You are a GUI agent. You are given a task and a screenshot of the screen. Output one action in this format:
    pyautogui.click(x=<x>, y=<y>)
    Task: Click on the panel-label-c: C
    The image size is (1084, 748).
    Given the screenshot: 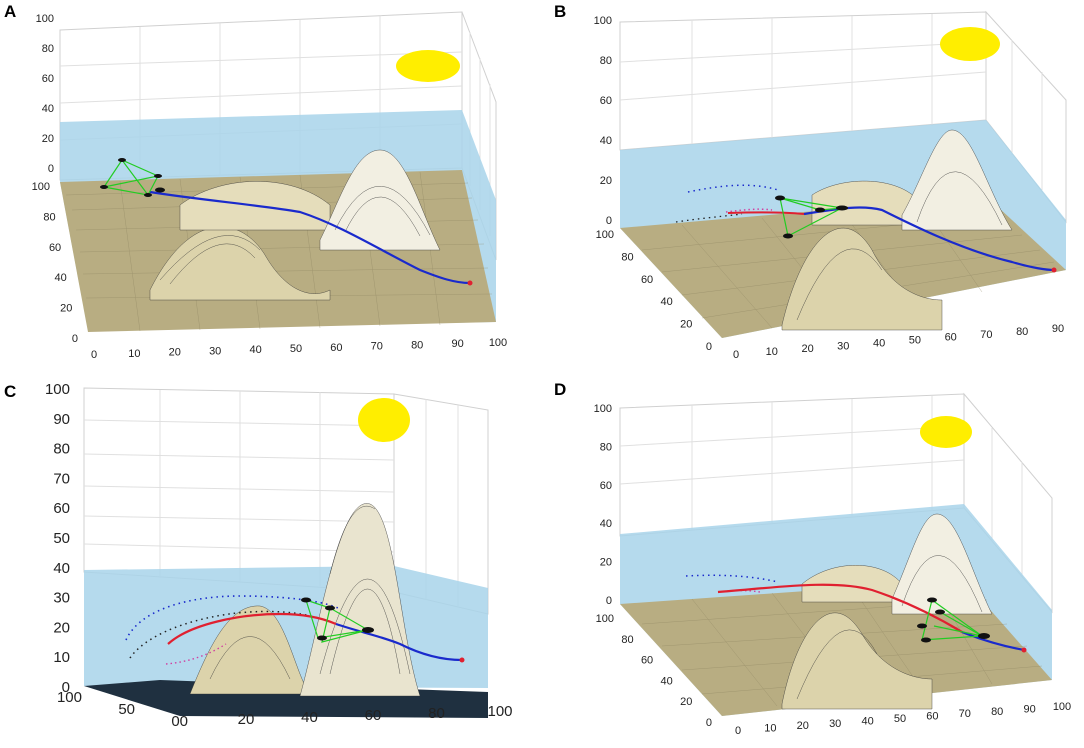 What is the action you would take?
    pyautogui.click(x=10, y=391)
    